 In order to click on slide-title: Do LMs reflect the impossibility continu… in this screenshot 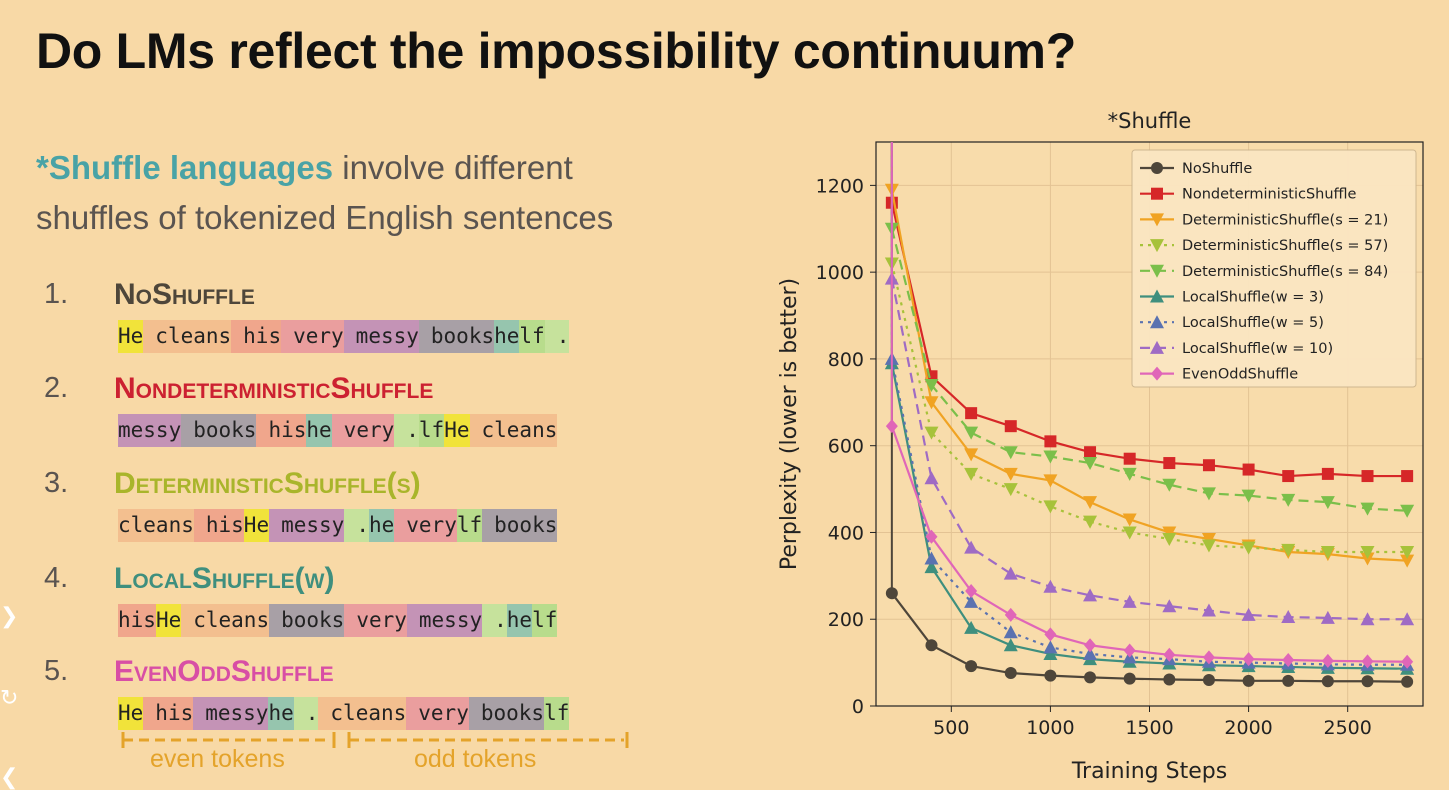, I will do `click(556, 51)`.